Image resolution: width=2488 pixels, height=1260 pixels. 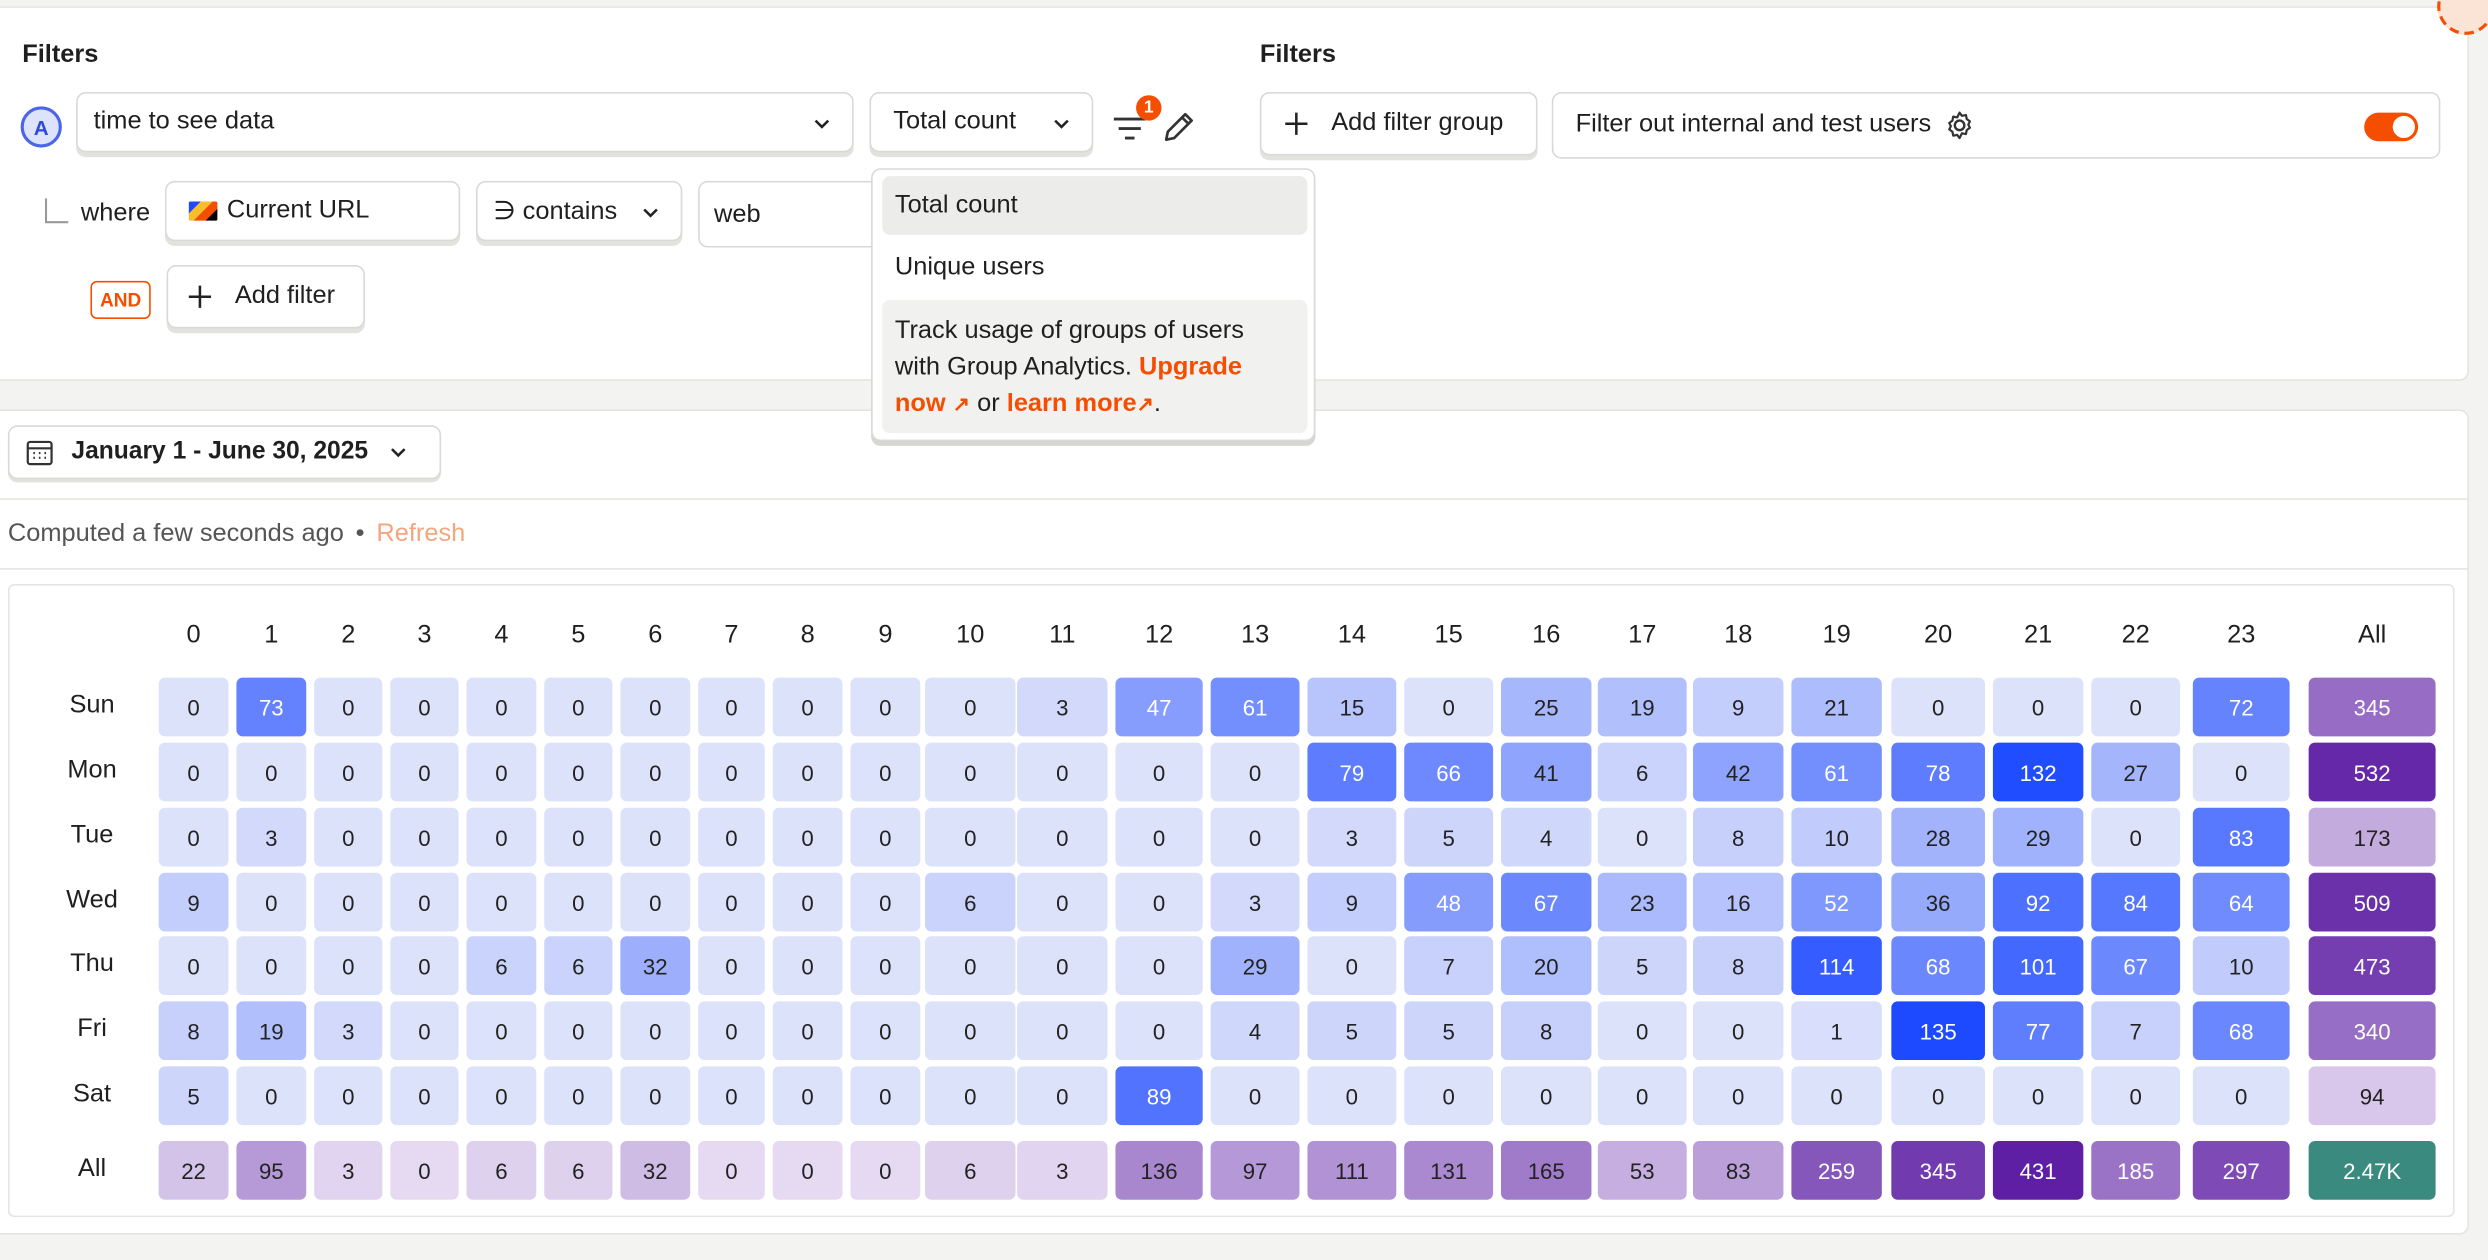 I want to click on heatmap-cell: 73, so click(x=271, y=707).